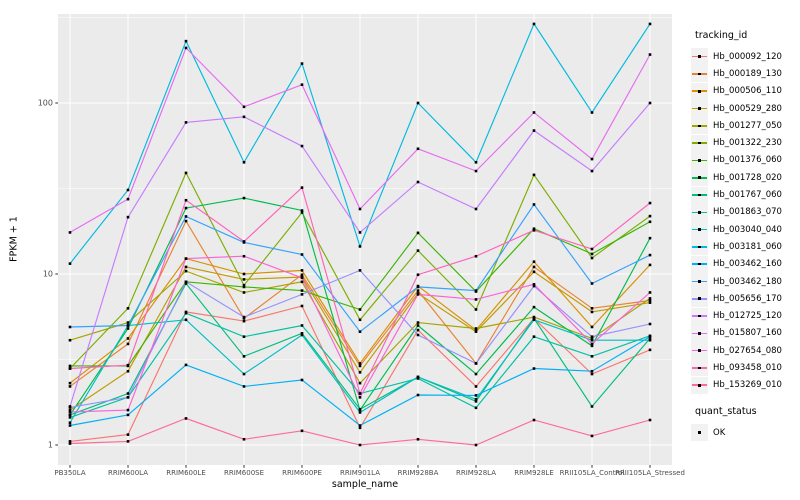 This screenshot has height=500, width=800. I want to click on legend-item: Hb_000506_110, so click(745, 91).